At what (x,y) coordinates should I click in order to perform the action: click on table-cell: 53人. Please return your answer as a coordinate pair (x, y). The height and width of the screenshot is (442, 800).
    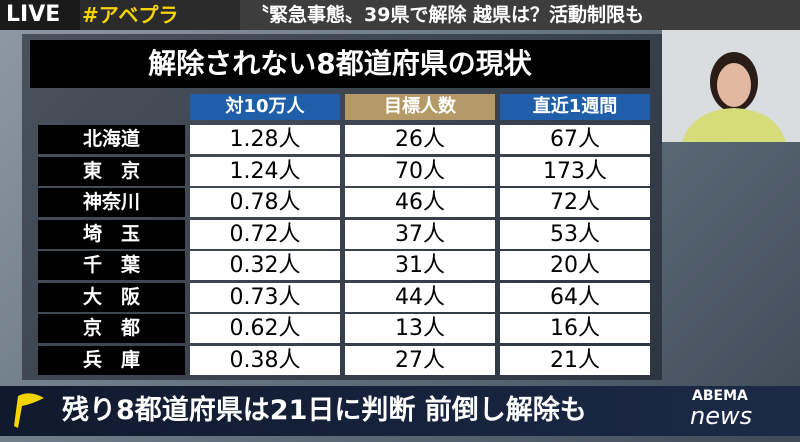
    Looking at the image, I should click on (575, 234).